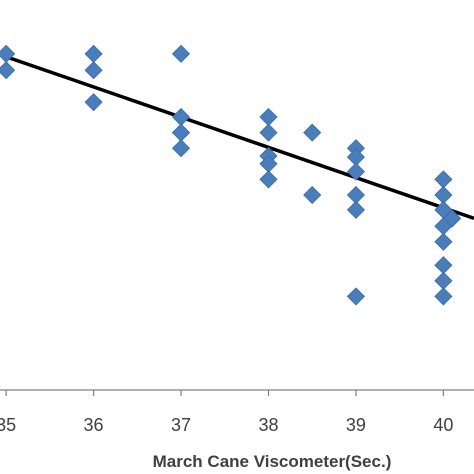 This screenshot has width=474, height=474. I want to click on x-tick-label: 36, so click(94, 425).